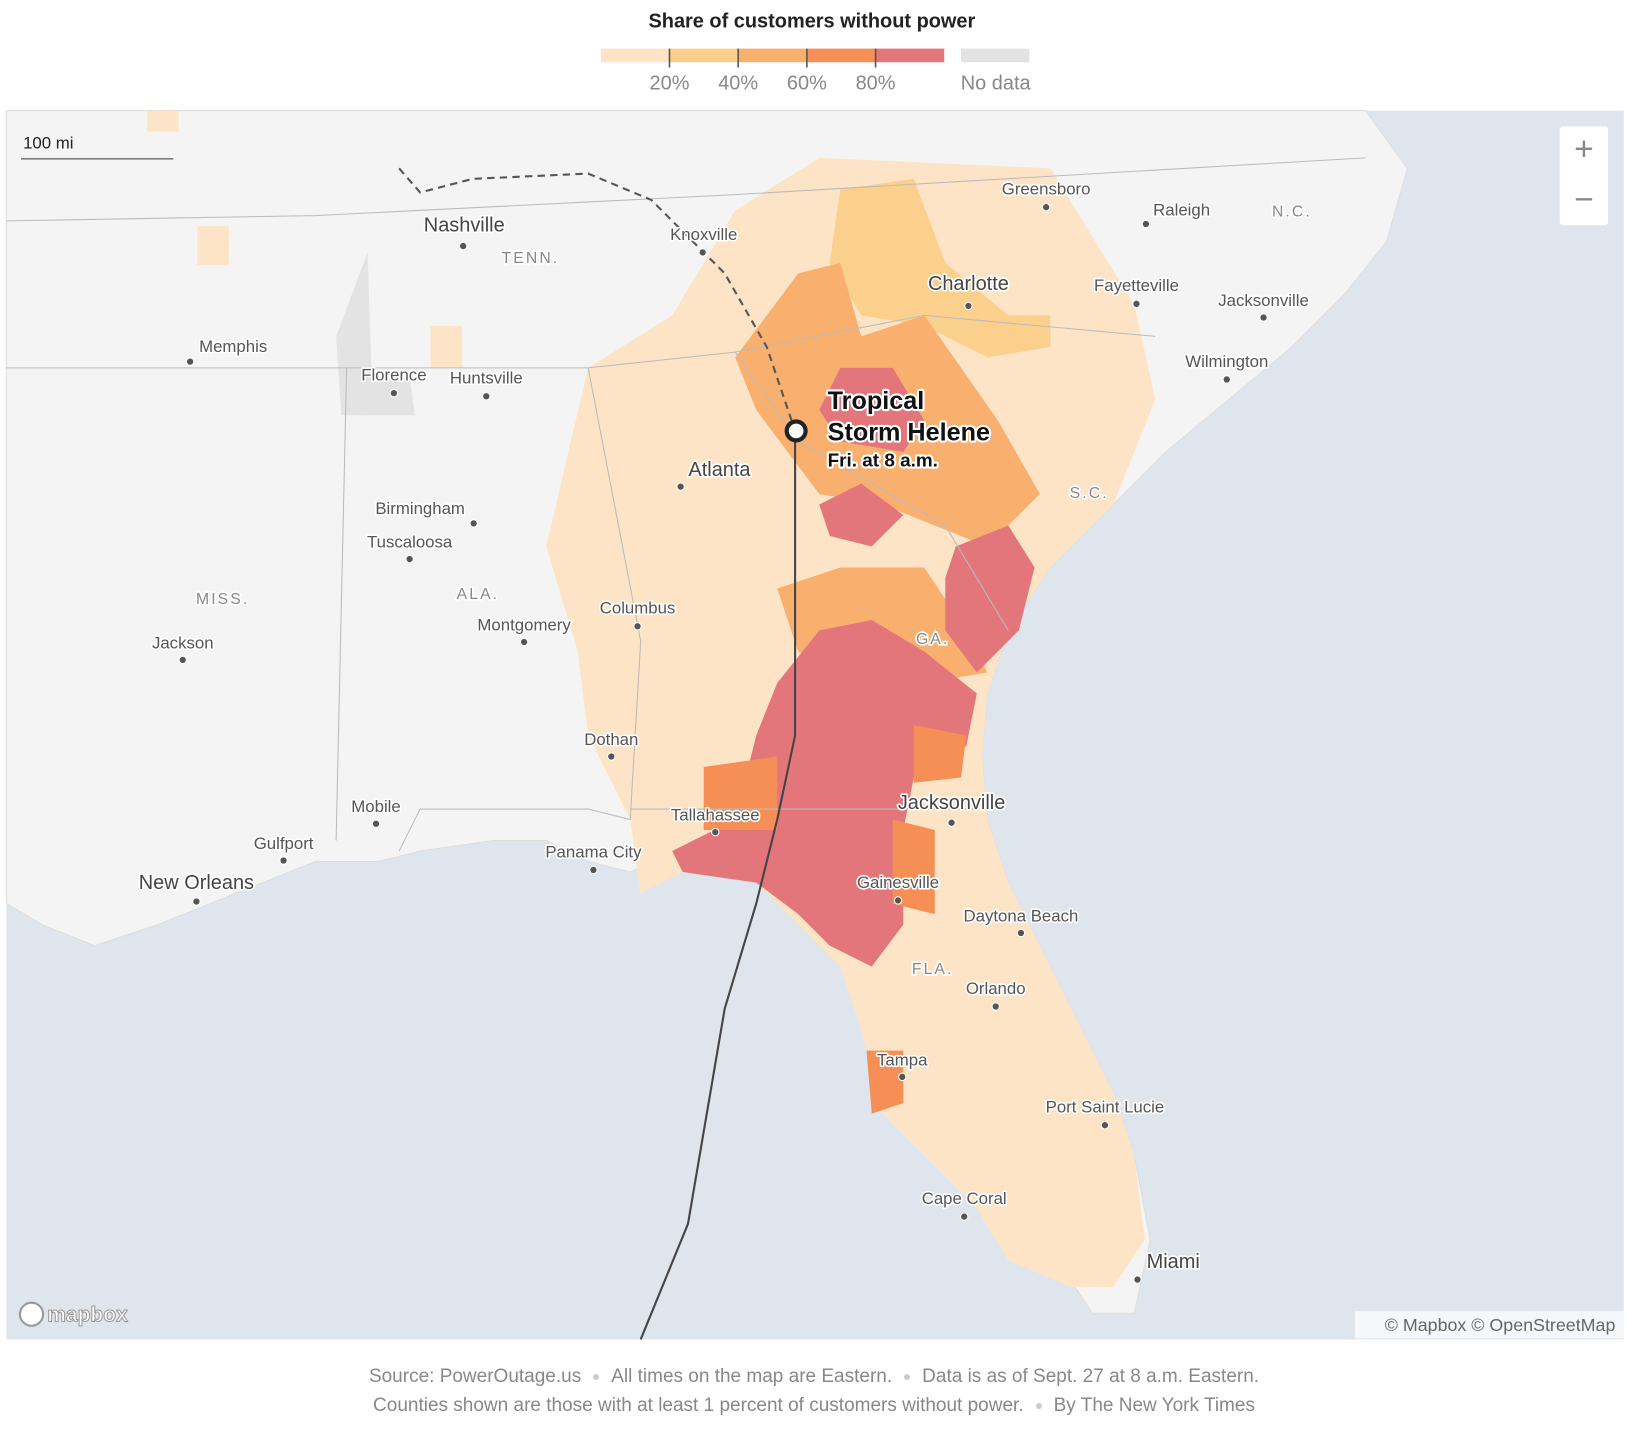  Describe the element at coordinates (996, 84) in the screenshot. I see `legend-no-data-label: No data` at that location.